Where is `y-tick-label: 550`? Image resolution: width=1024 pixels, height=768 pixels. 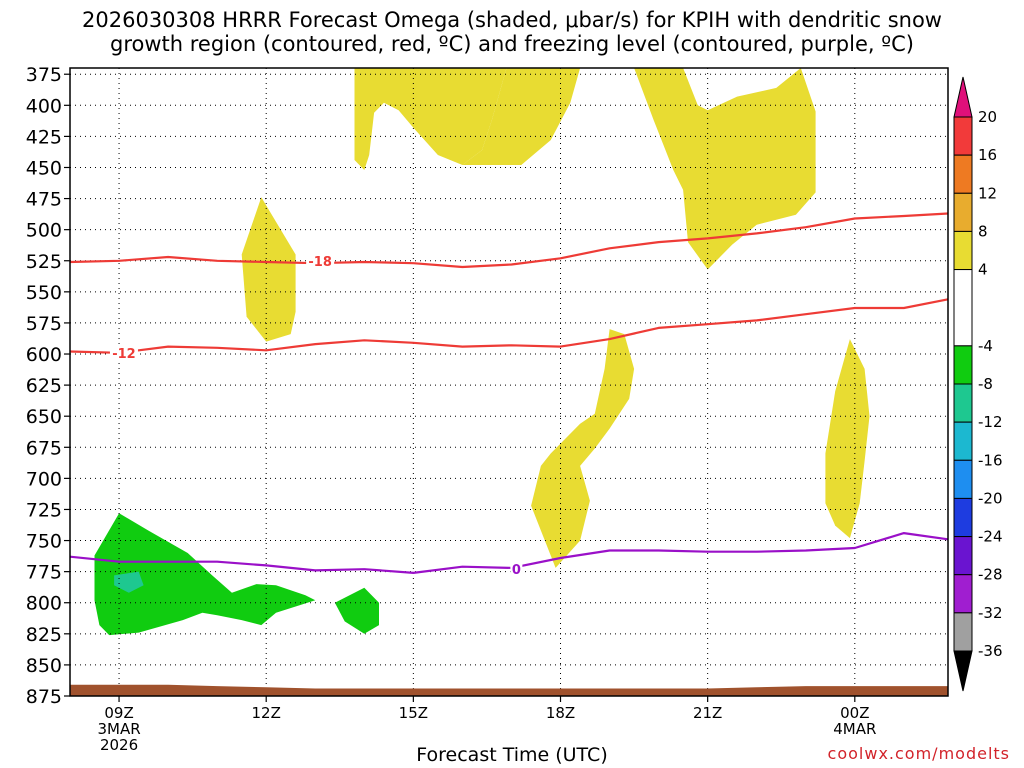 y-tick-label: 550 is located at coordinates (44, 293).